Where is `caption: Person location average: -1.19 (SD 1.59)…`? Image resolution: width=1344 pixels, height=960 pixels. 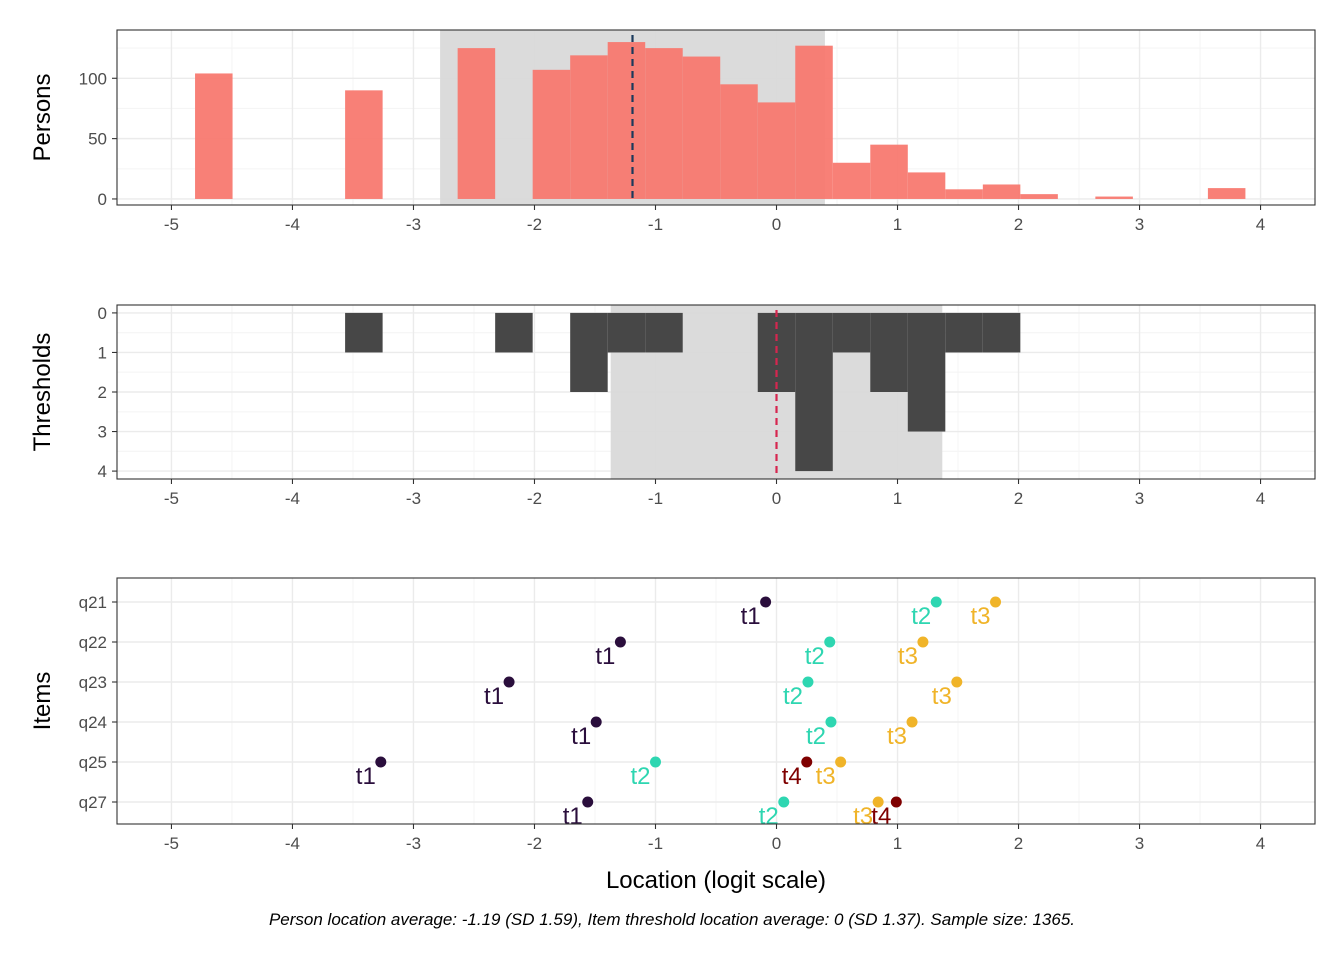 caption: Person location average: -1.19 (SD 1.59)… is located at coordinates (672, 919).